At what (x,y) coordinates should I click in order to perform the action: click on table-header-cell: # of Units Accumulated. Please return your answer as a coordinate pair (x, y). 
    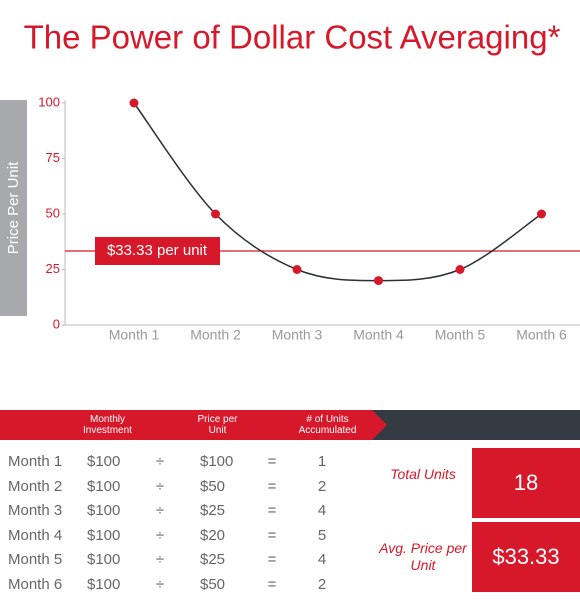
    Looking at the image, I should click on (327, 425).